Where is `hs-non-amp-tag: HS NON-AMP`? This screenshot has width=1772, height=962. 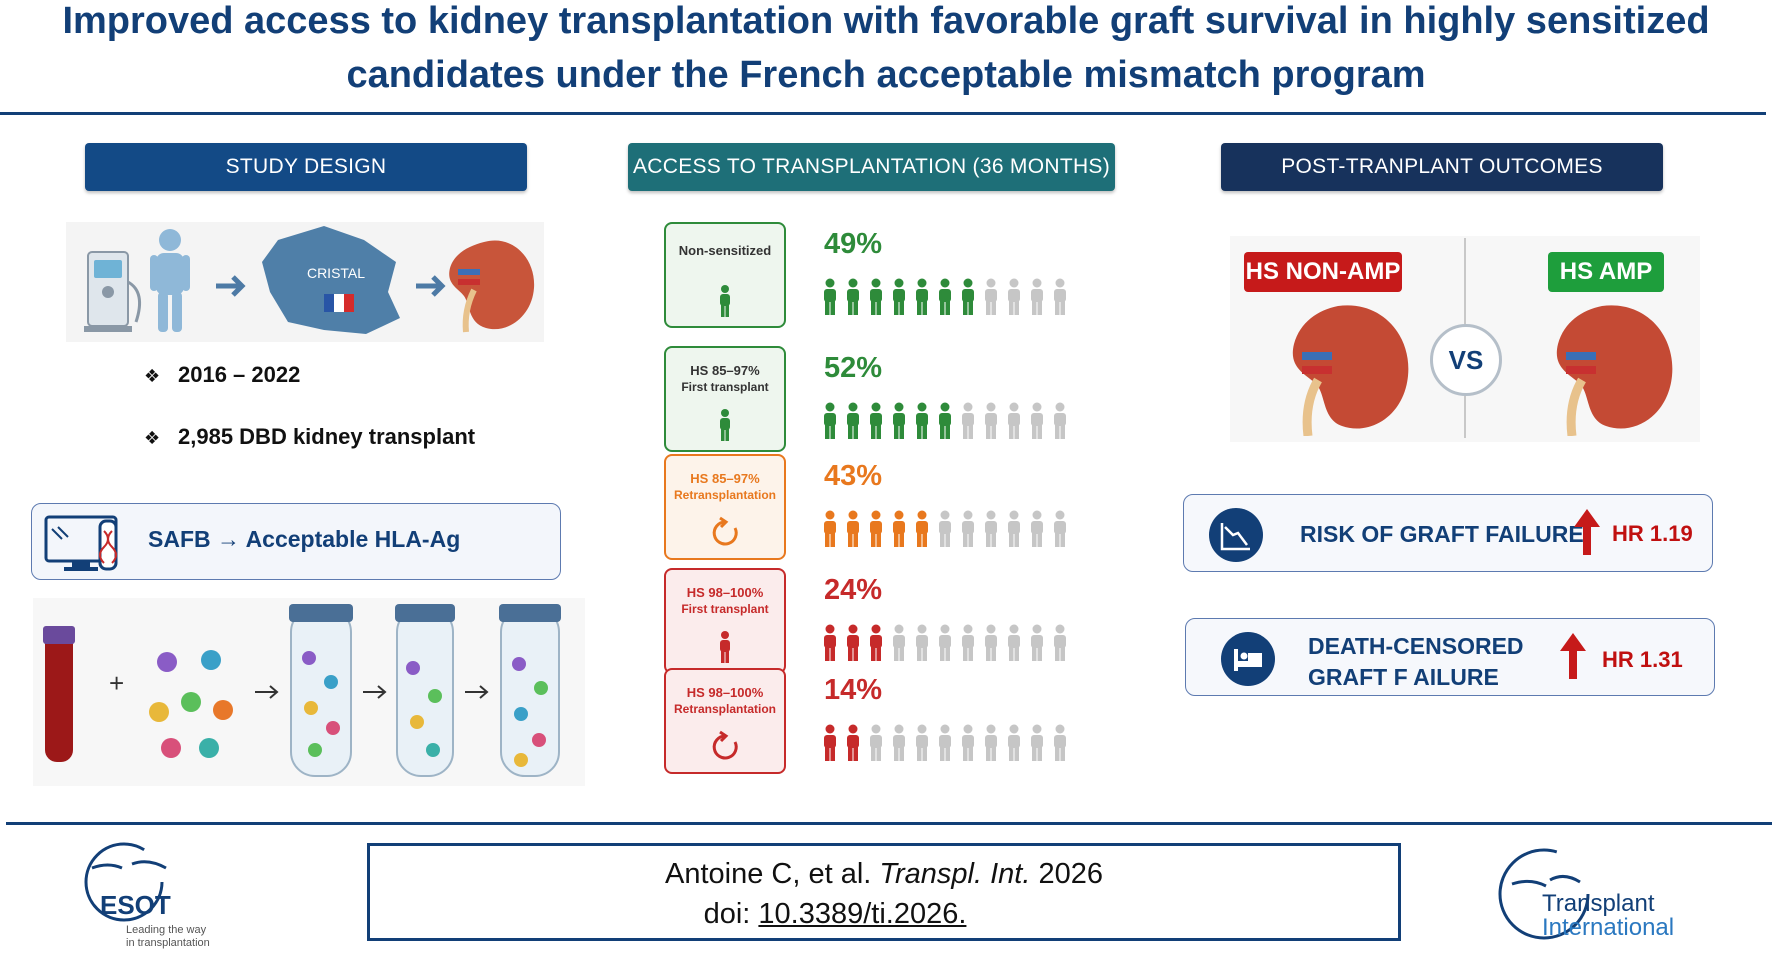 hs-non-amp-tag: HS NON-AMP is located at coordinates (1323, 272).